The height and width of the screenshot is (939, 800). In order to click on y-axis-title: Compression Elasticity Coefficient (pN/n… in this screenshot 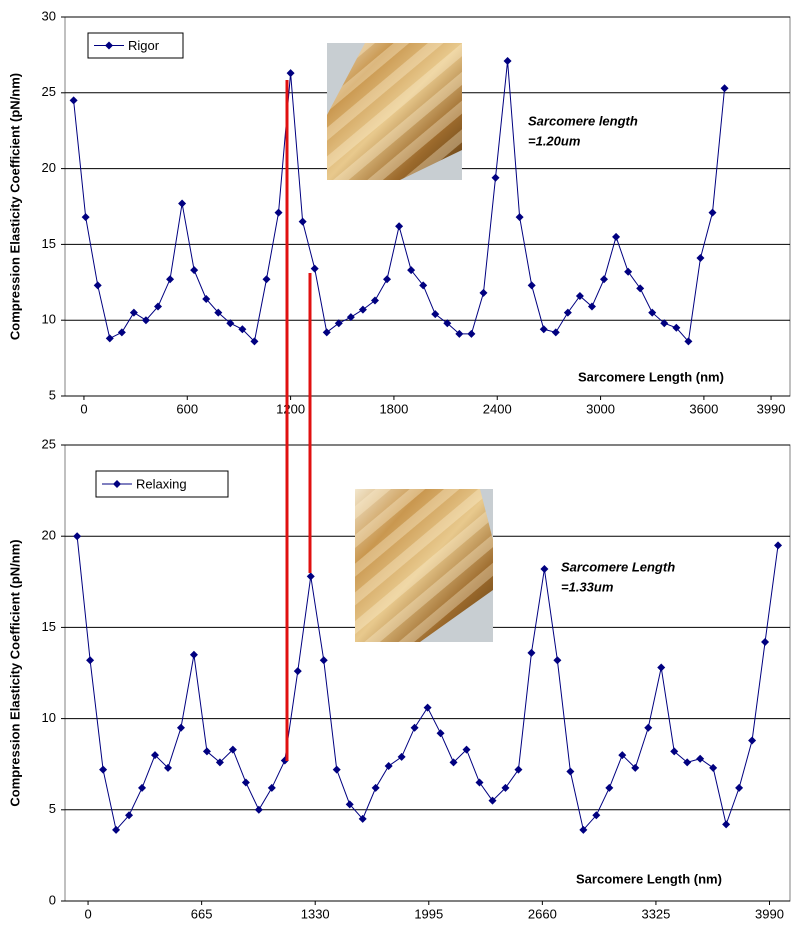, I will do `click(14, 672)`.